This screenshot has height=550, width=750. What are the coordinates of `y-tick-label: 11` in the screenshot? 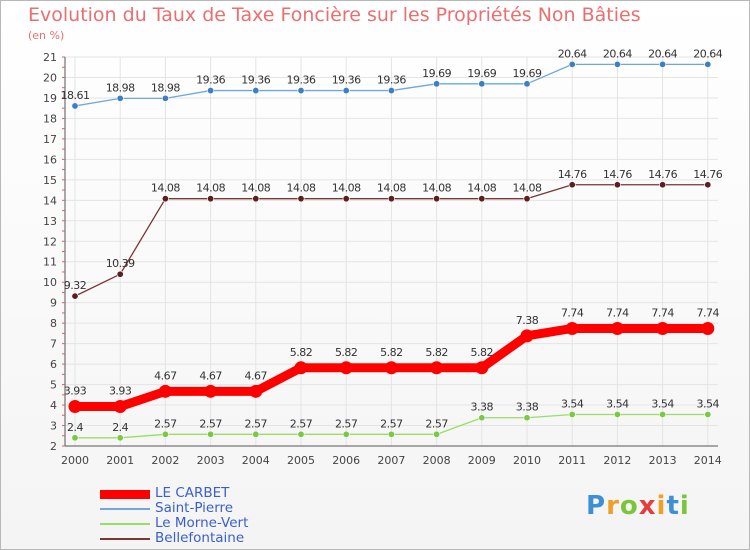 It's located at (50, 262).